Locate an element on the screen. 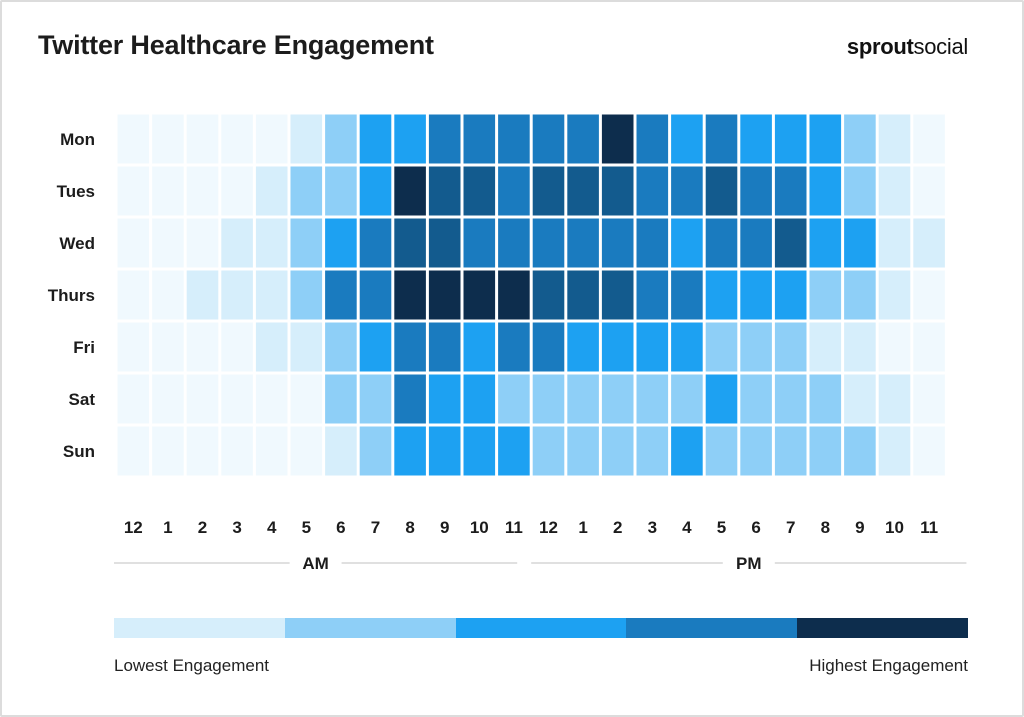  hour-tick-label: 3 is located at coordinates (236, 527).